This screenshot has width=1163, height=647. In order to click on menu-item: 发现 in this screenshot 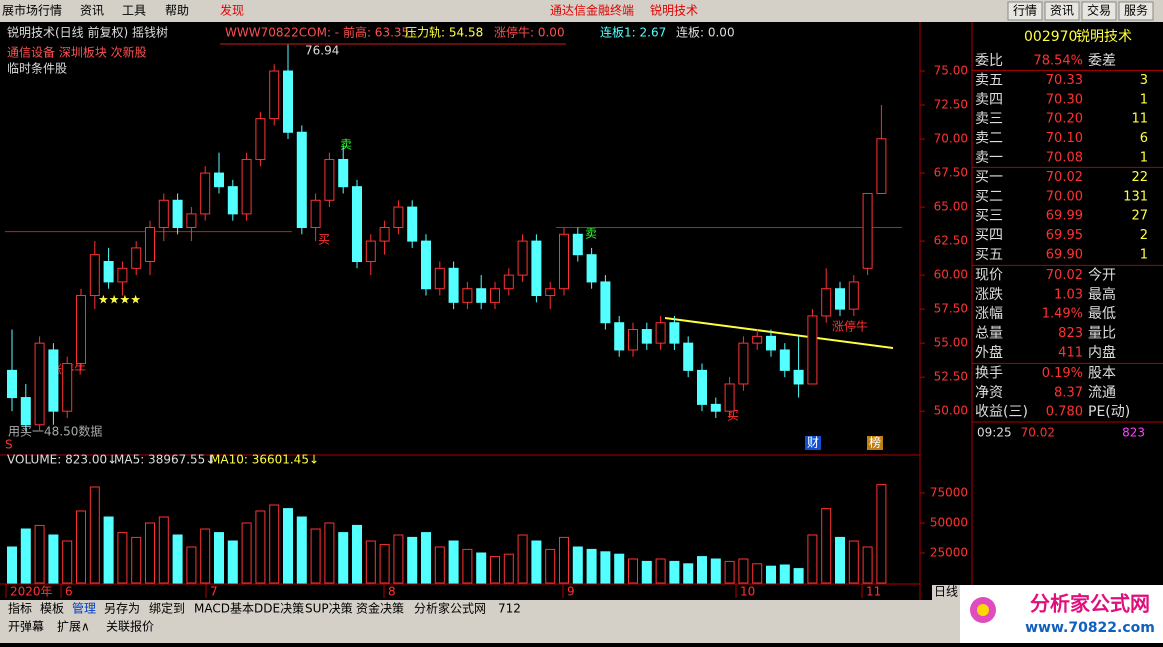, I will do `click(232, 10)`.